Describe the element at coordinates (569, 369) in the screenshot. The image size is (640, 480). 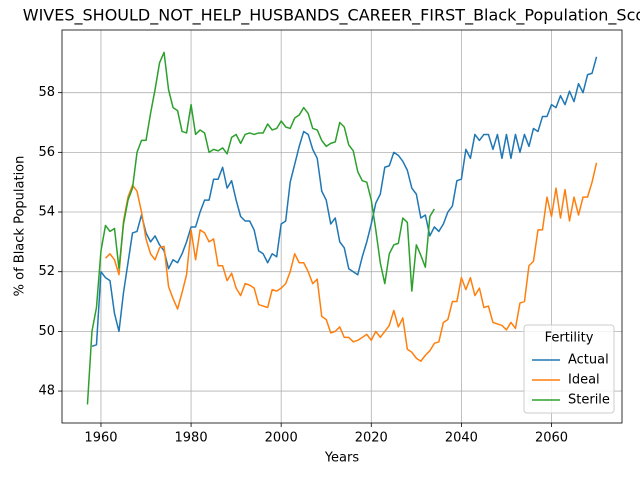
I see `legend-box` at that location.